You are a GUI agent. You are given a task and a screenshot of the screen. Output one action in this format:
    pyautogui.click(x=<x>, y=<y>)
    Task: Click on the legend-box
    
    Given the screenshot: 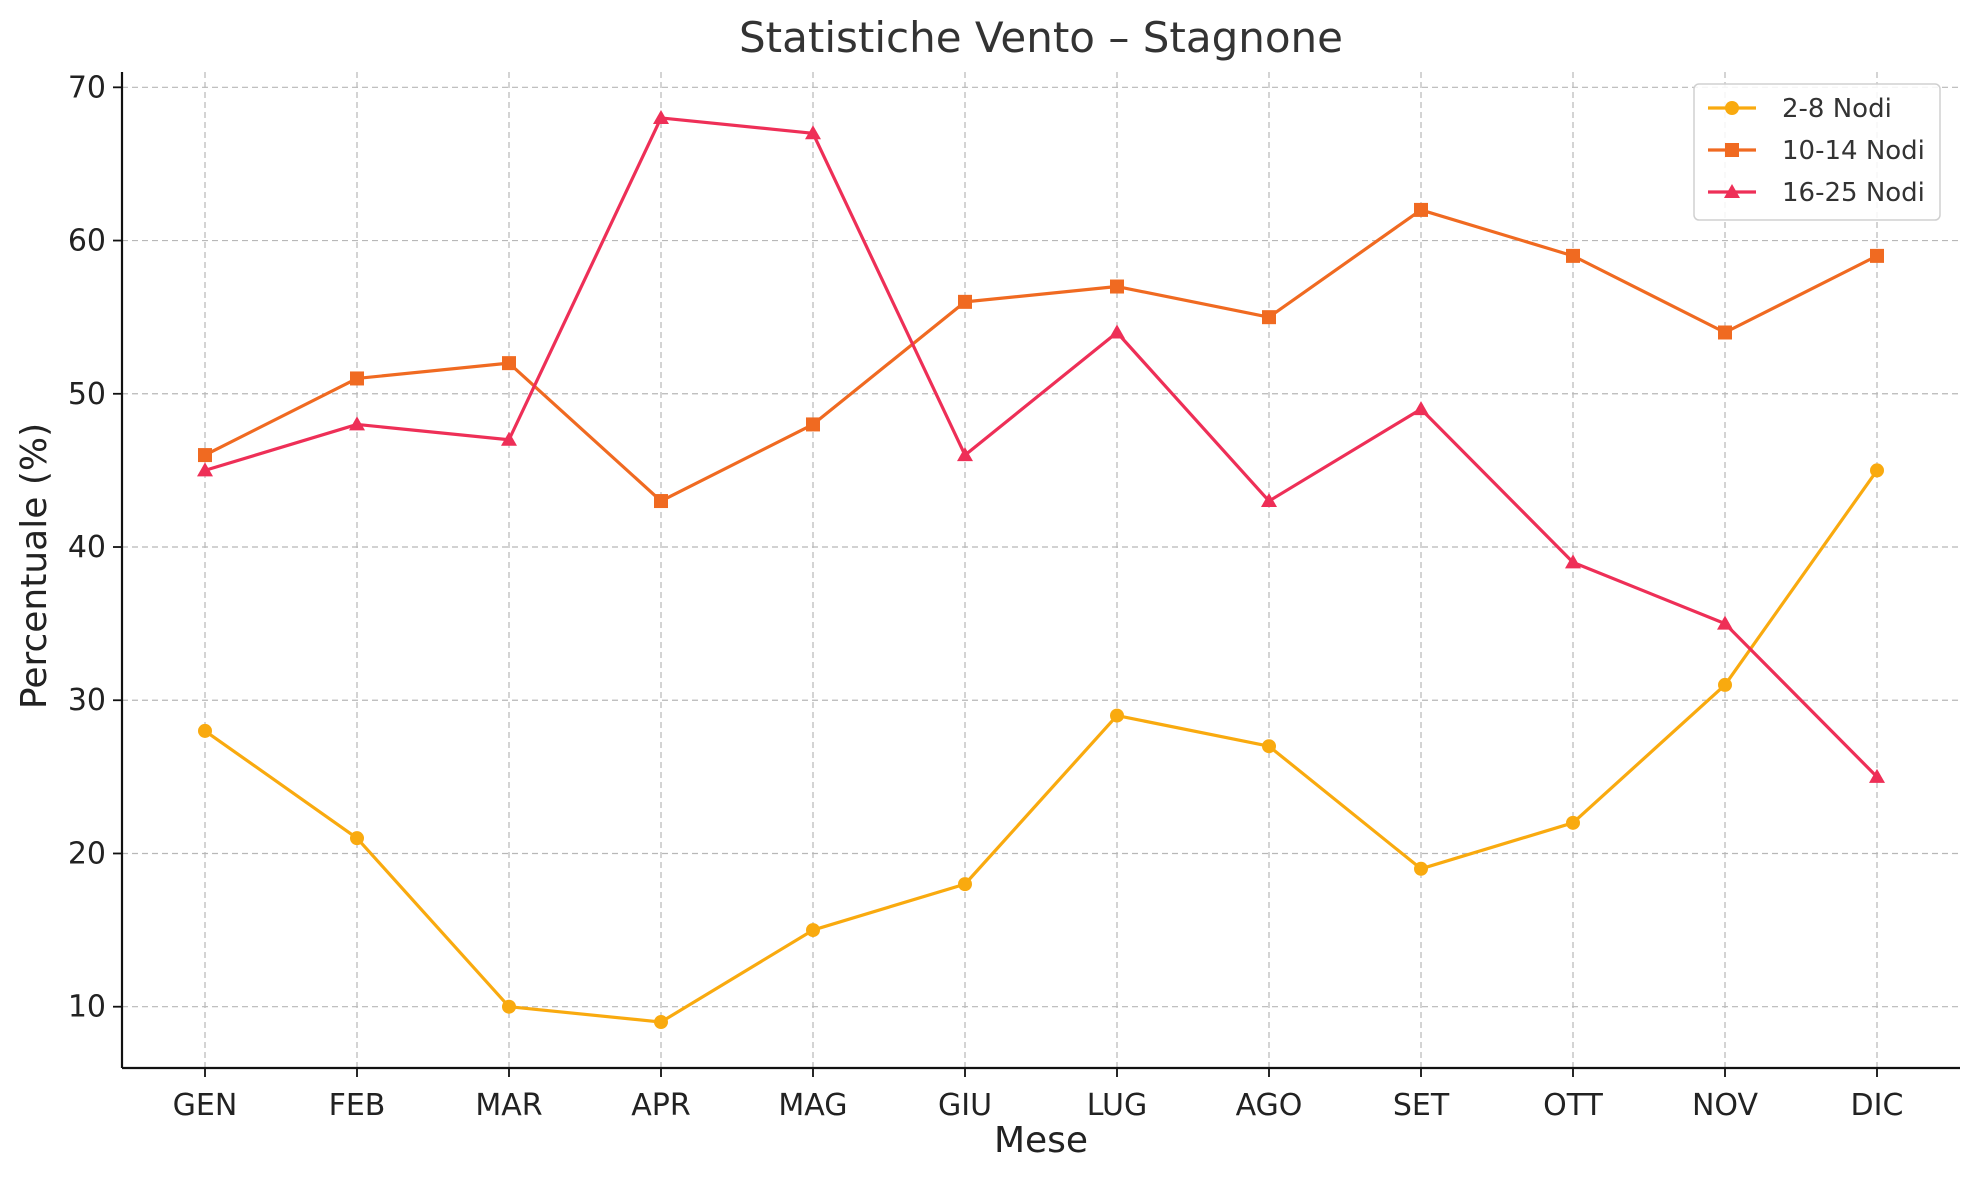 What is the action you would take?
    pyautogui.click(x=1817, y=152)
    